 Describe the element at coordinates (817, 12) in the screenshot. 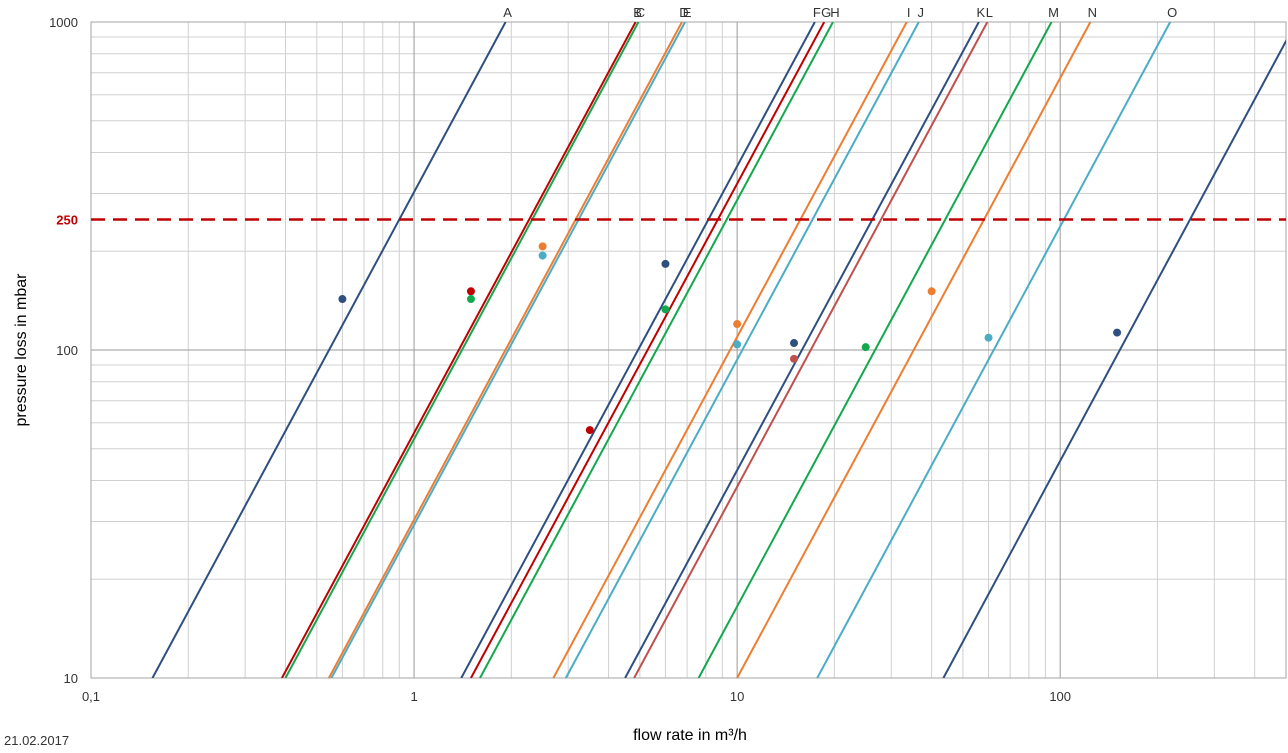

I see `series-label-f: F` at that location.